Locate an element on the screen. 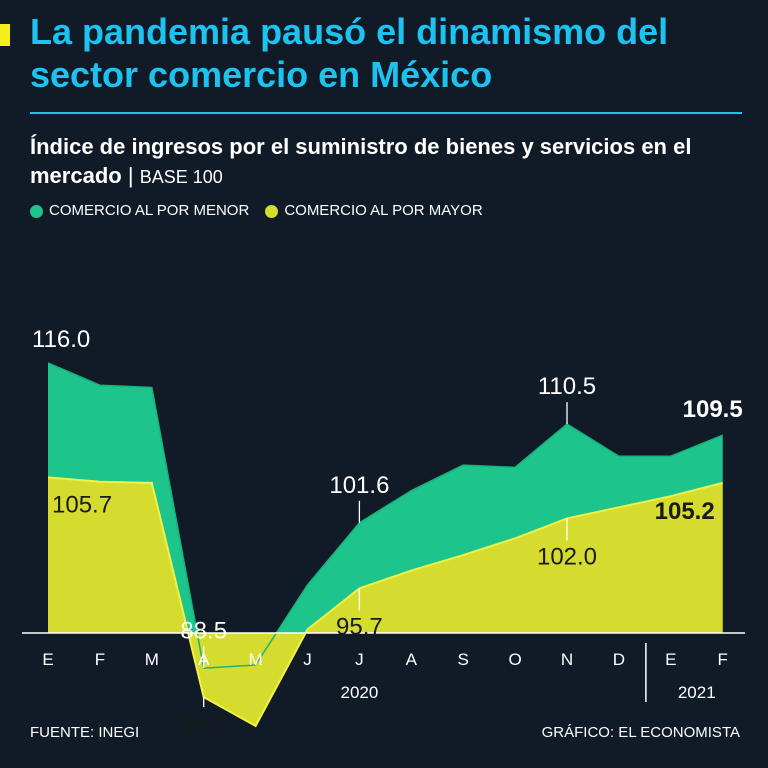 The image size is (768, 768). year-label-2020: 2020 is located at coordinates (359, 692).